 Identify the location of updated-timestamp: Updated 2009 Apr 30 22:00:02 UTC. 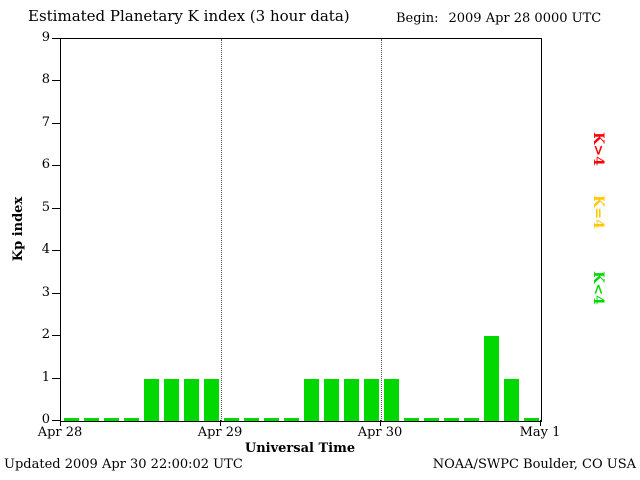
(123, 464).